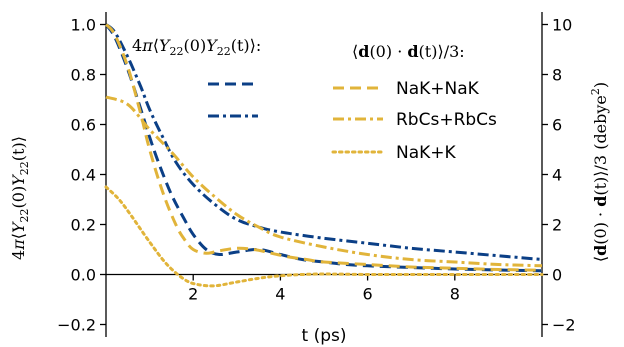  I want to click on left-tick-label: 0.2, so click(83, 225).